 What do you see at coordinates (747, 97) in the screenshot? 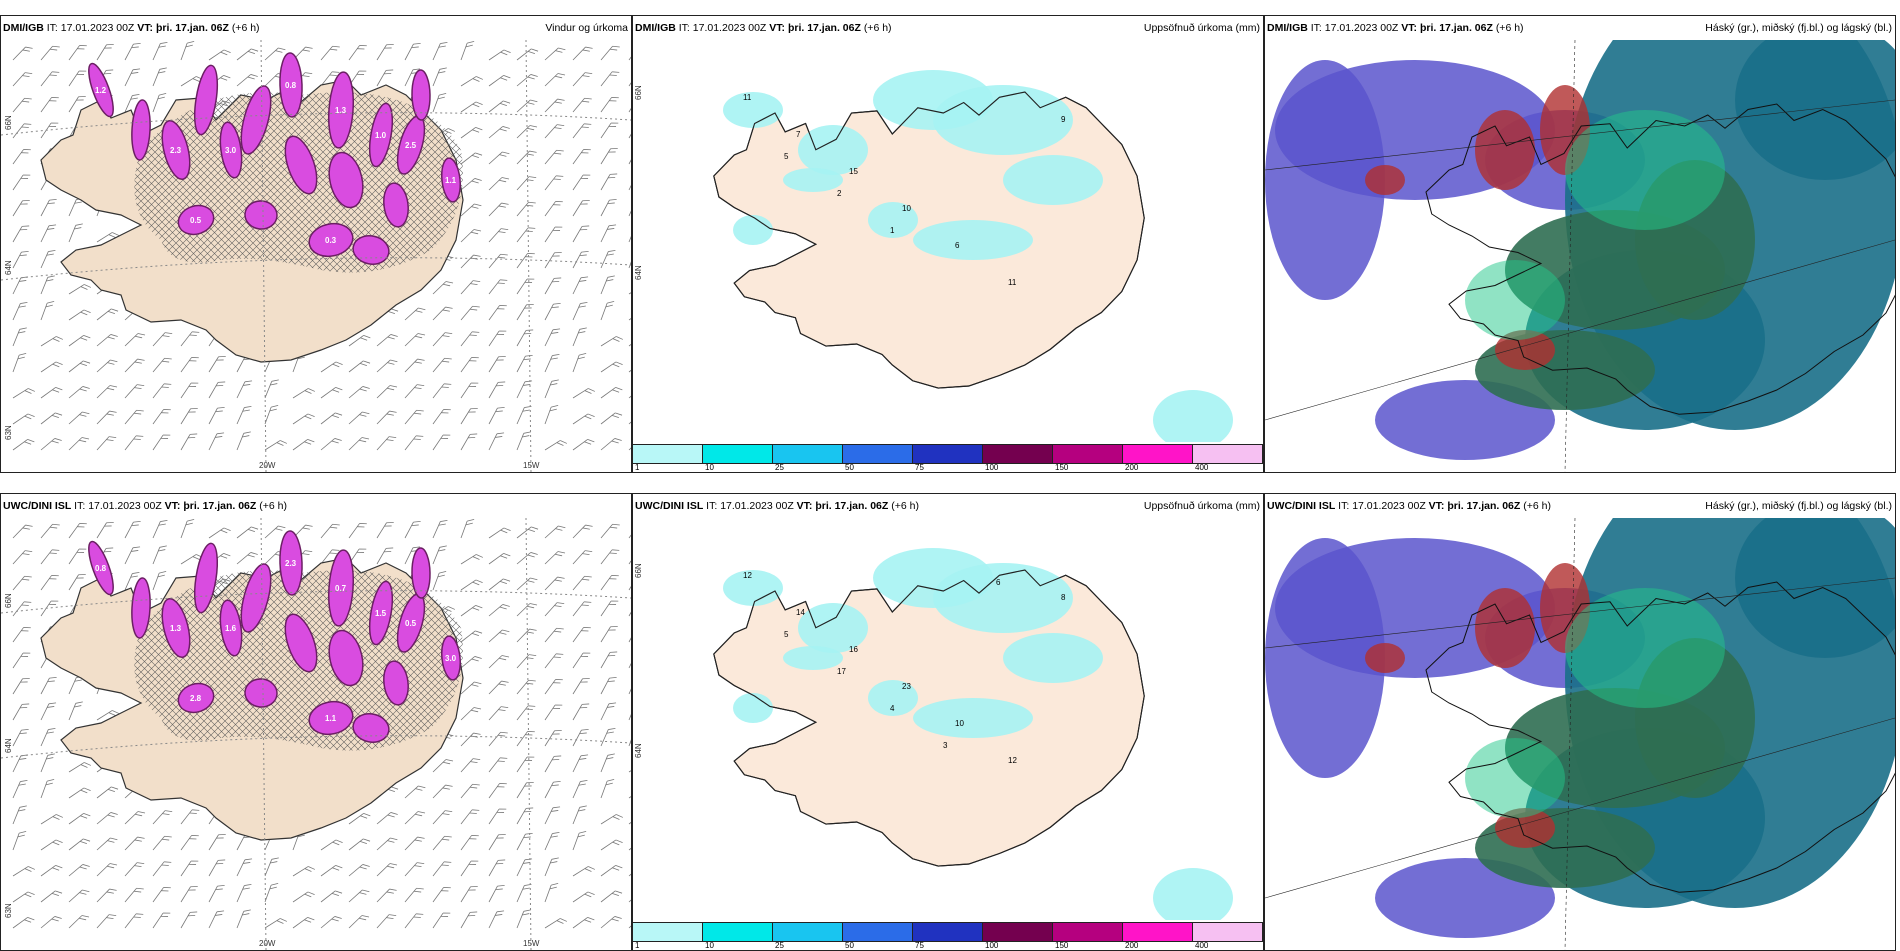
I see `accum-value-label: 11` at bounding box center [747, 97].